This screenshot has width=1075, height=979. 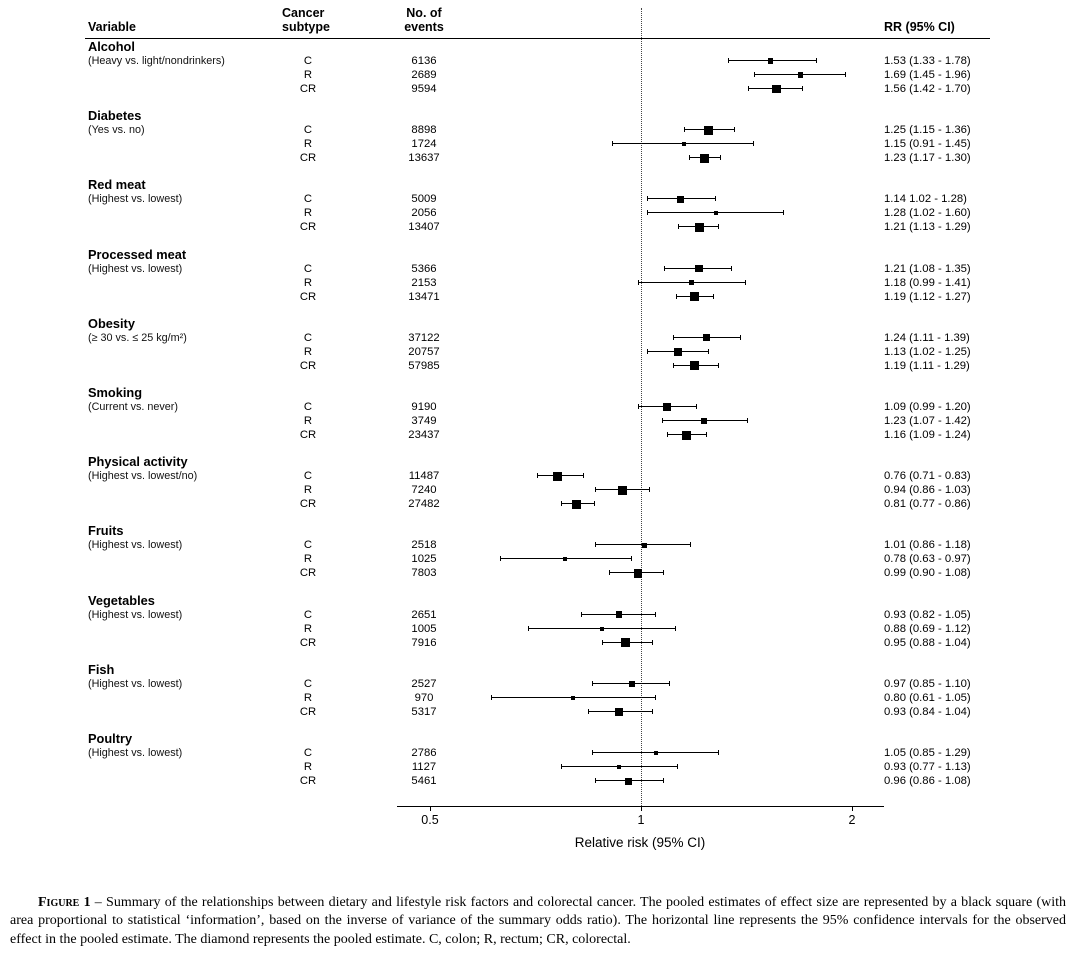 What do you see at coordinates (424, 13) in the screenshot?
I see `column-header-no-of-events-line1: No. of` at bounding box center [424, 13].